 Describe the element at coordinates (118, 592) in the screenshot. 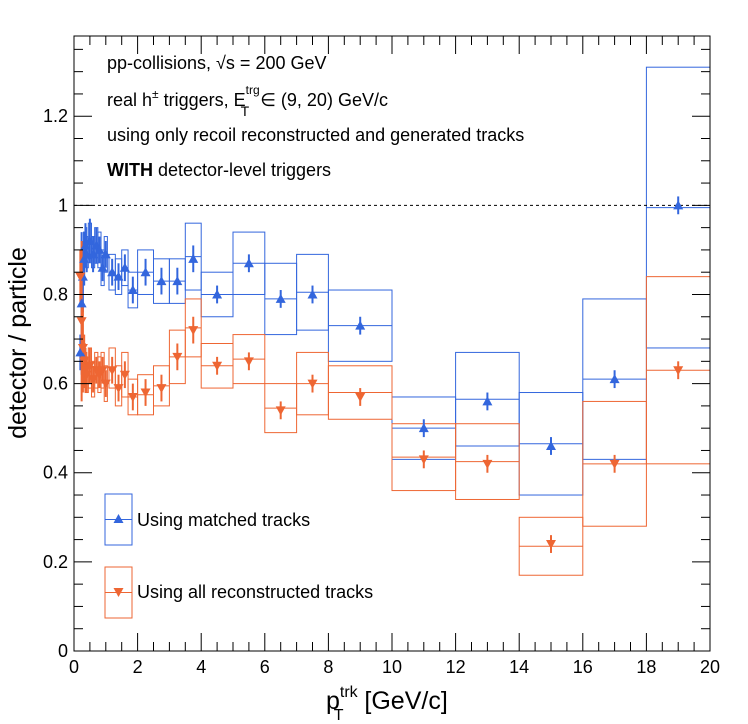

I see `legend-marker-all` at that location.